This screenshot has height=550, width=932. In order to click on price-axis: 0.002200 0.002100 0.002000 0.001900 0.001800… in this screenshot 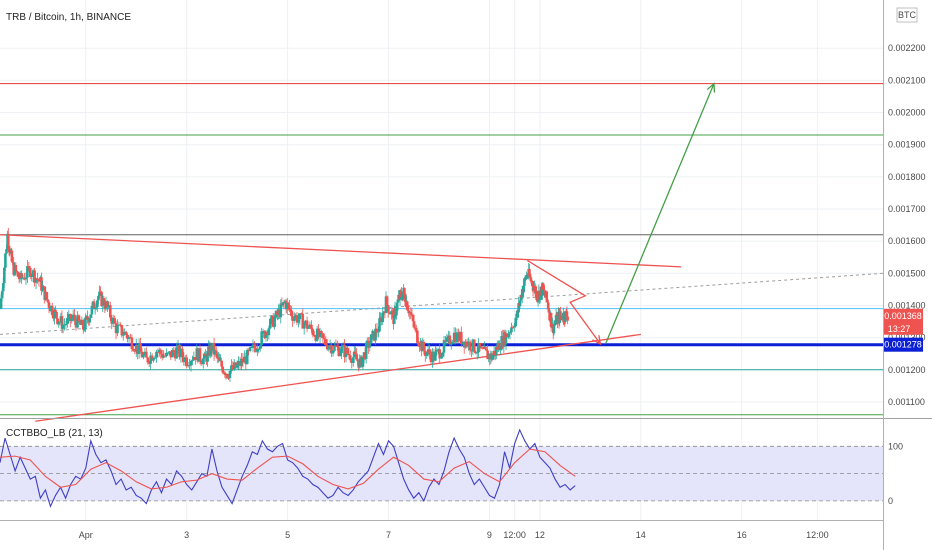, I will do `click(907, 225)`.